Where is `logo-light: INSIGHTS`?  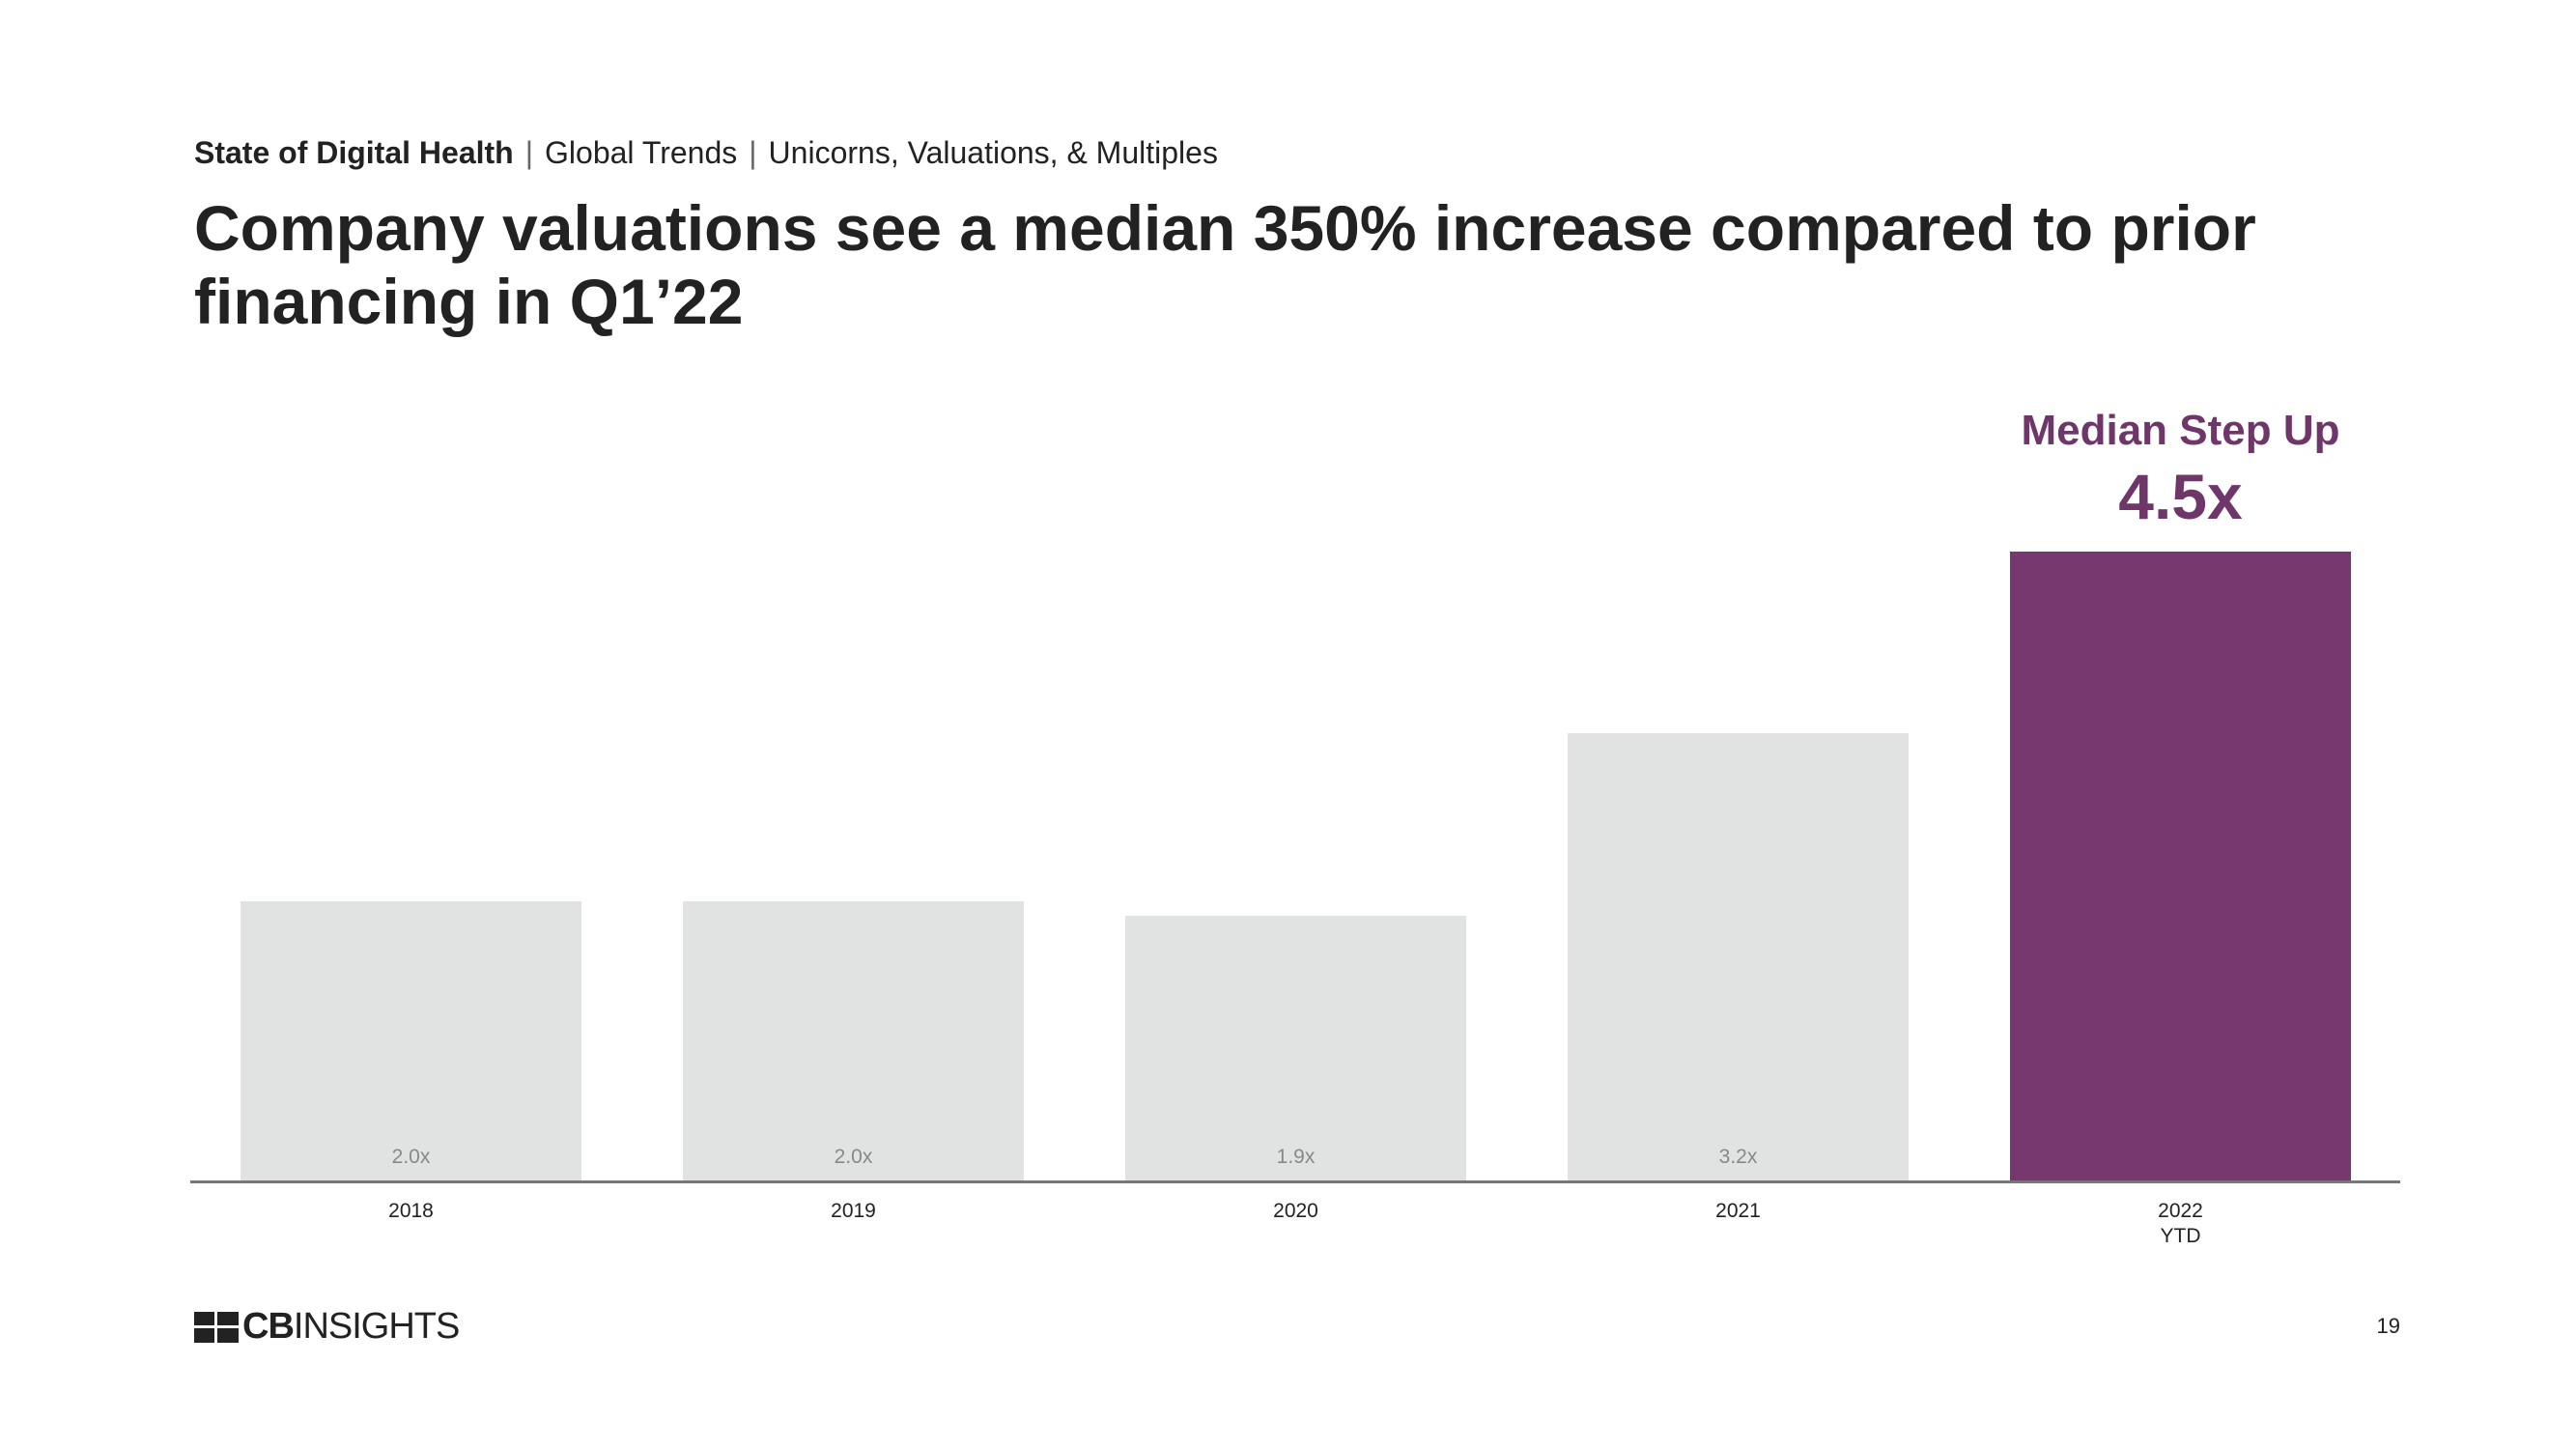
logo-light: INSIGHTS is located at coordinates (376, 1326).